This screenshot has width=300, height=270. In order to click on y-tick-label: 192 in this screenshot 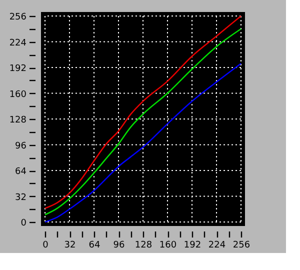, I will do `click(17, 69)`.